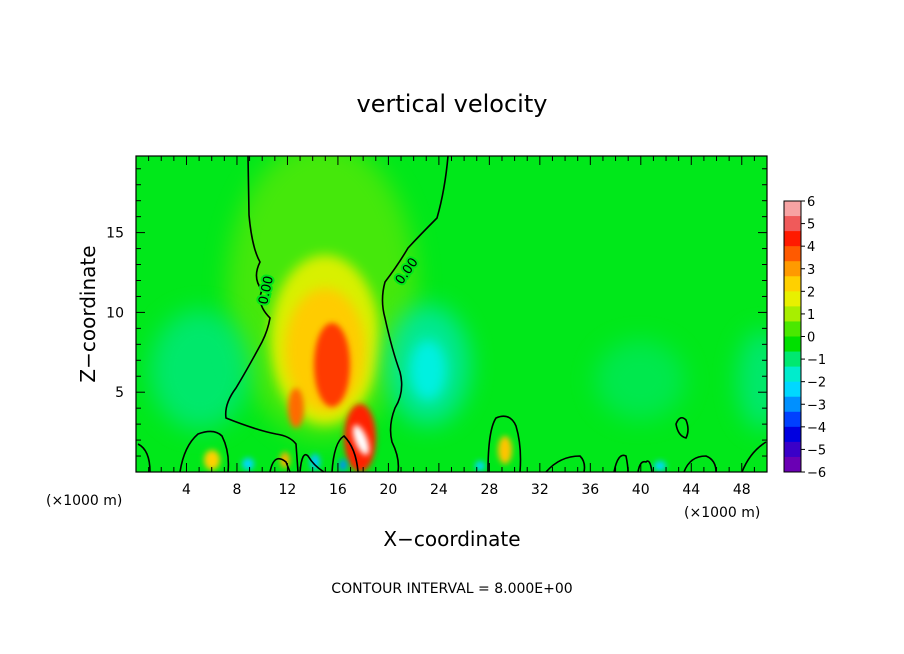  Describe the element at coordinates (200, 370) in the screenshot. I see `downdraft-left` at that location.